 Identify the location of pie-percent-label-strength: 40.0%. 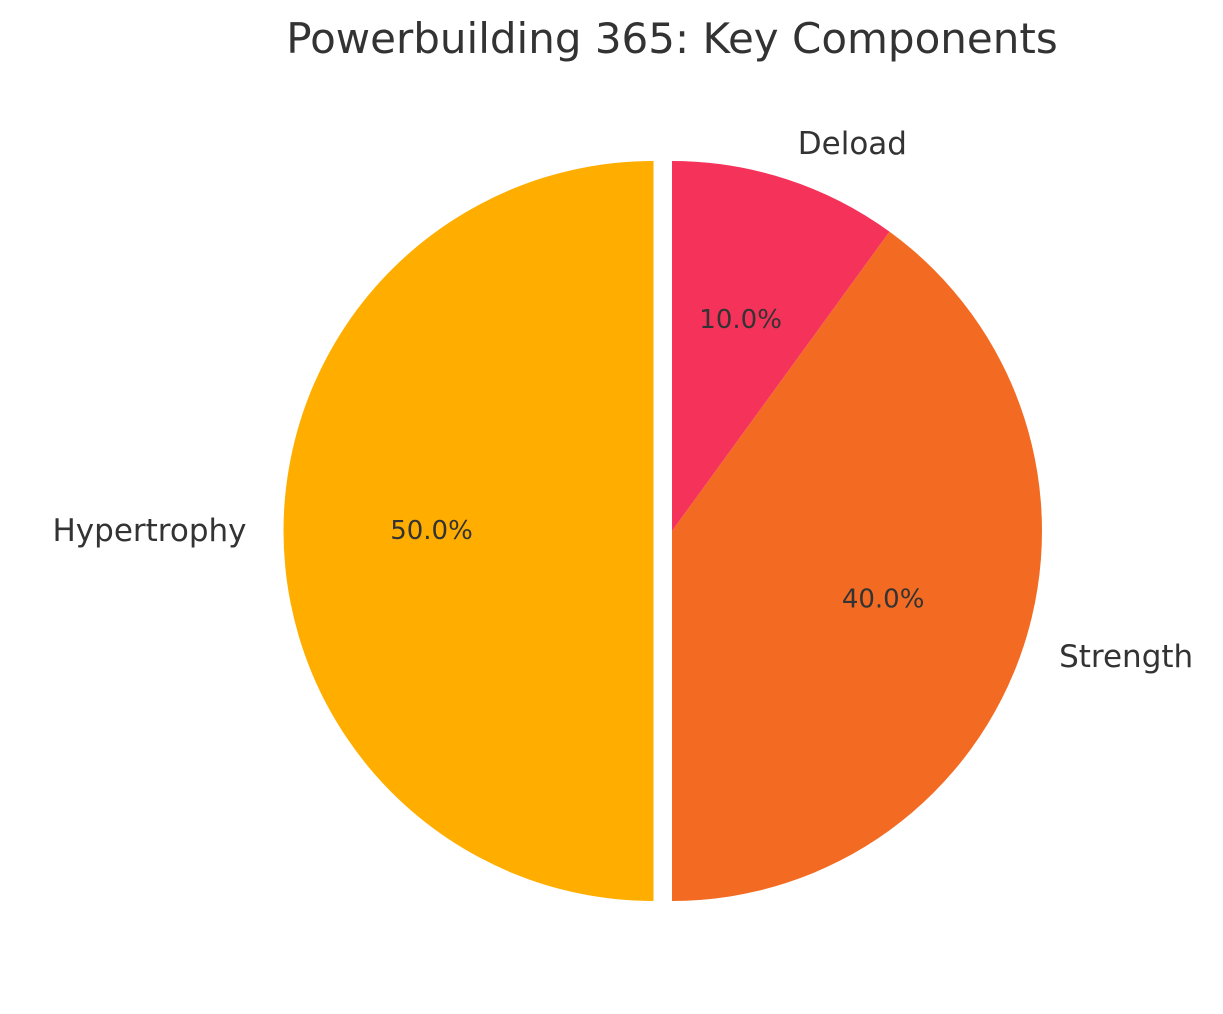
(883, 600).